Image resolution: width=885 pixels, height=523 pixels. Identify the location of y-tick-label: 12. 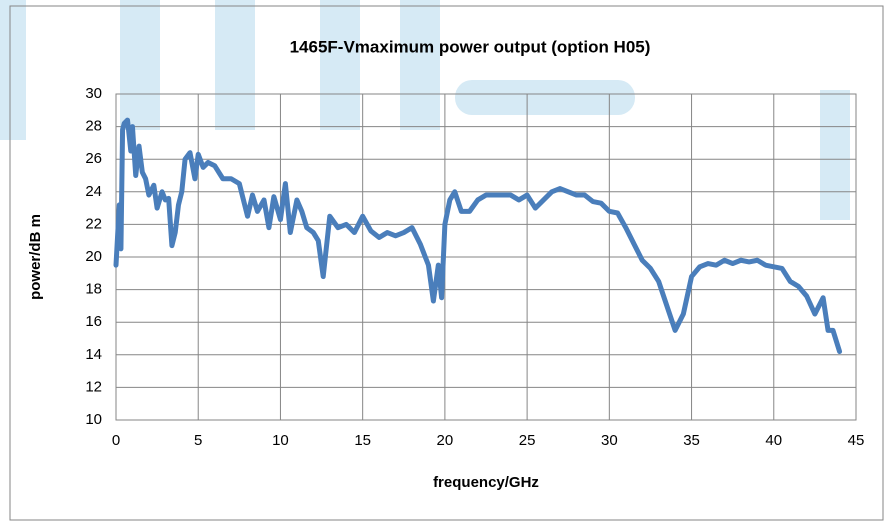
(93, 386).